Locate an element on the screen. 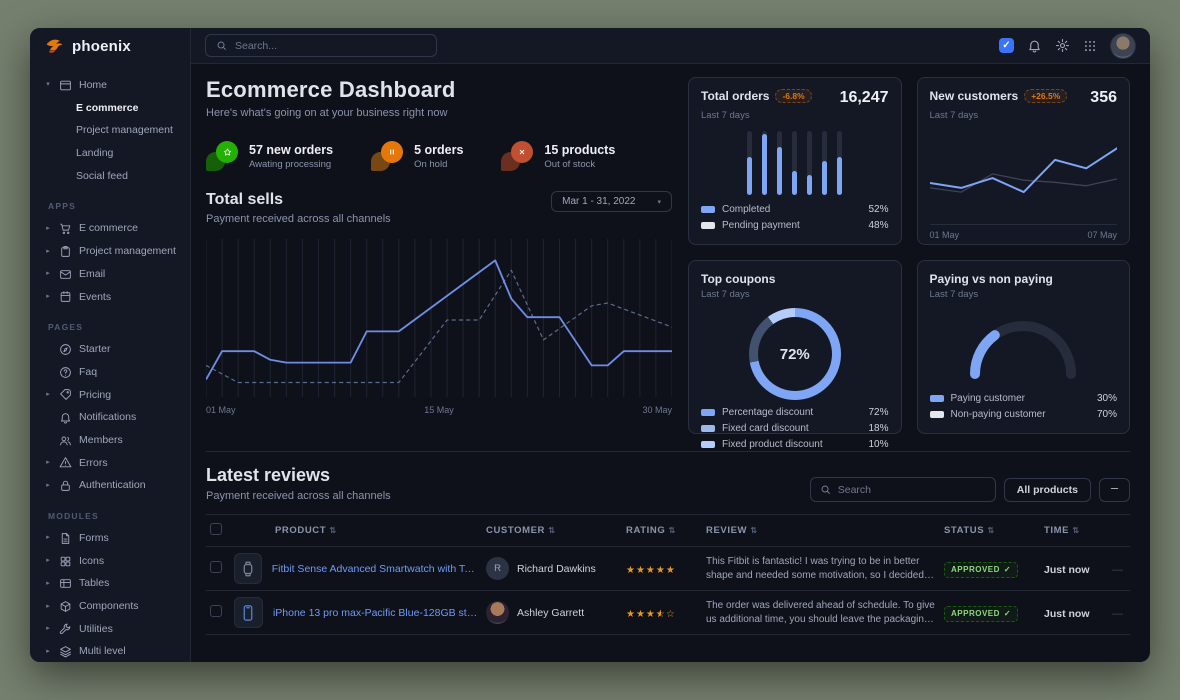 This screenshot has width=1180, height=700. layers-icon is located at coordinates (65, 651).